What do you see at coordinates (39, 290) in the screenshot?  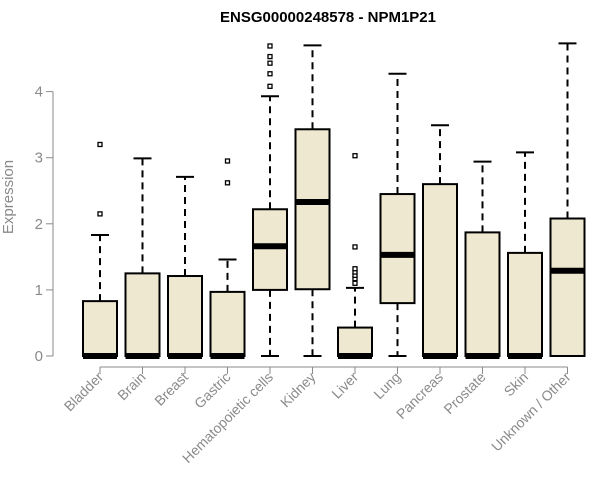 I see `y-tick-label-1: 1` at bounding box center [39, 290].